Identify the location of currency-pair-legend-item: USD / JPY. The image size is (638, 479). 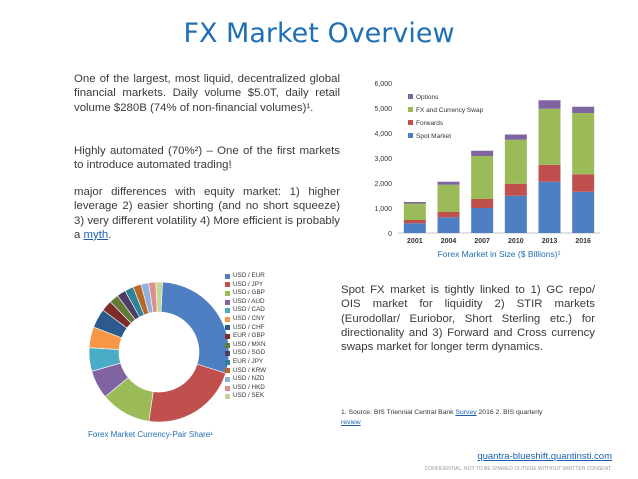
(245, 285).